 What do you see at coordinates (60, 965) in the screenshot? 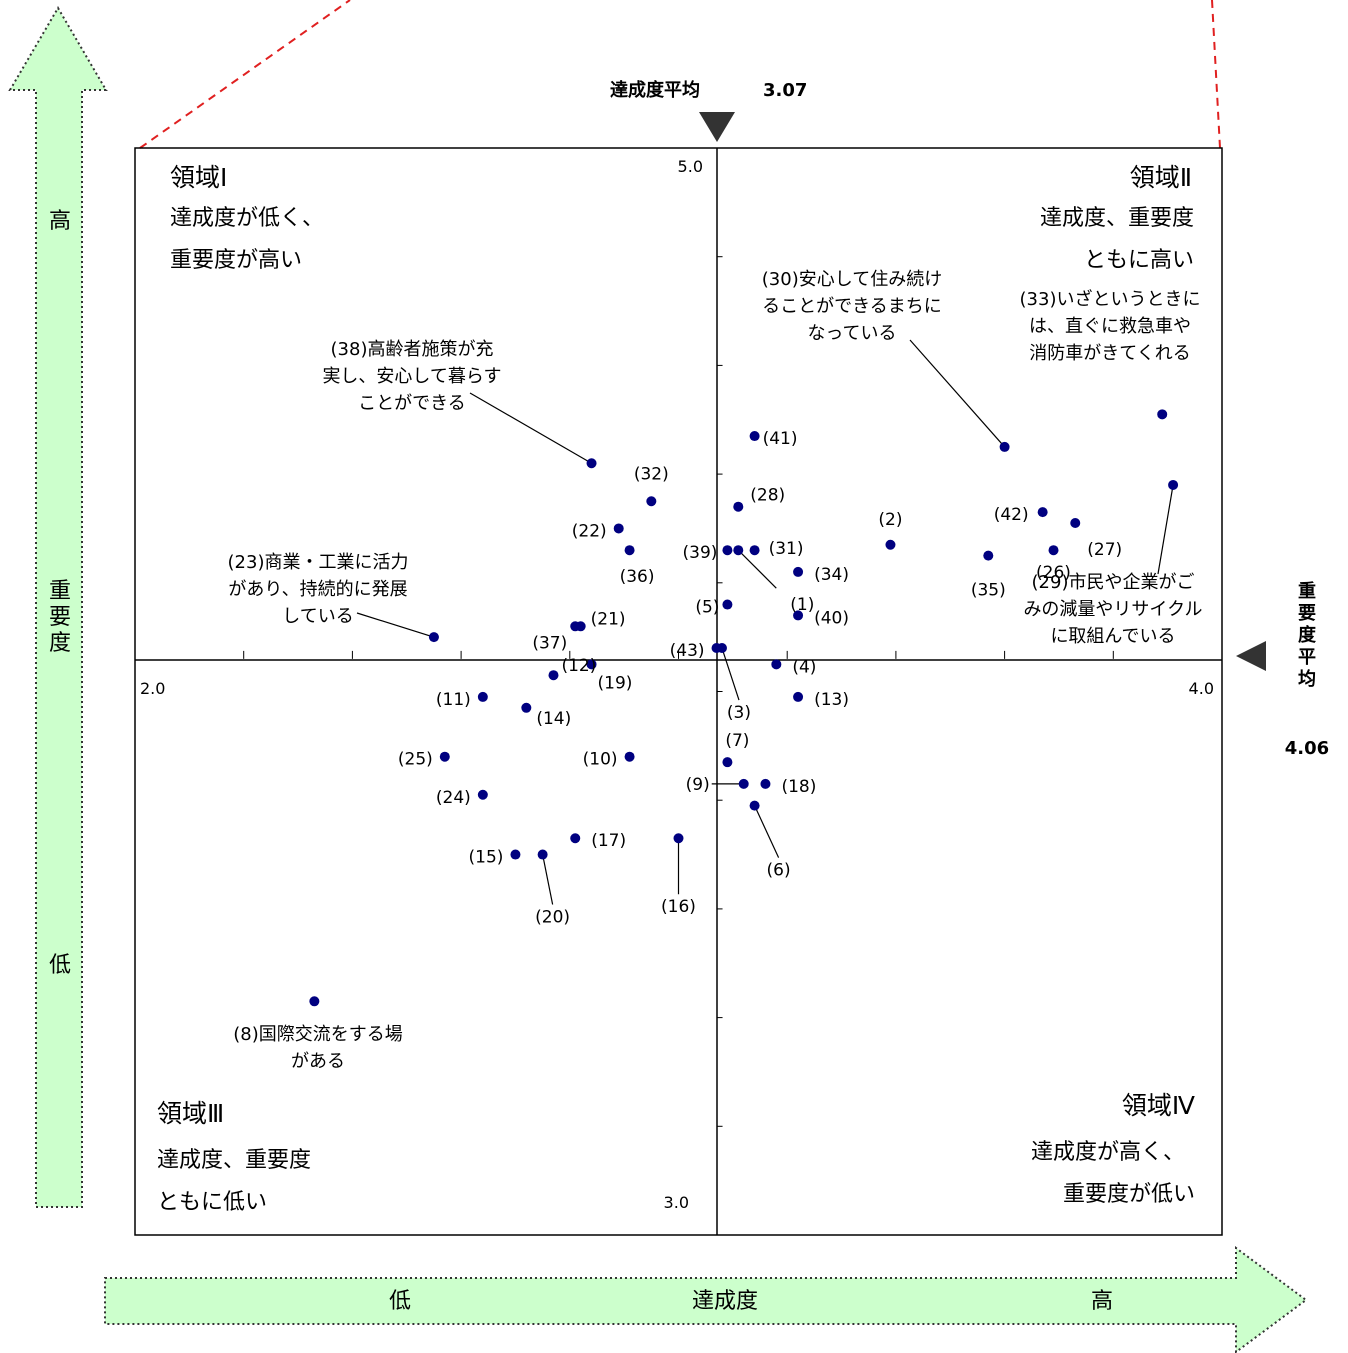
I see `y-low-label: 低` at bounding box center [60, 965].